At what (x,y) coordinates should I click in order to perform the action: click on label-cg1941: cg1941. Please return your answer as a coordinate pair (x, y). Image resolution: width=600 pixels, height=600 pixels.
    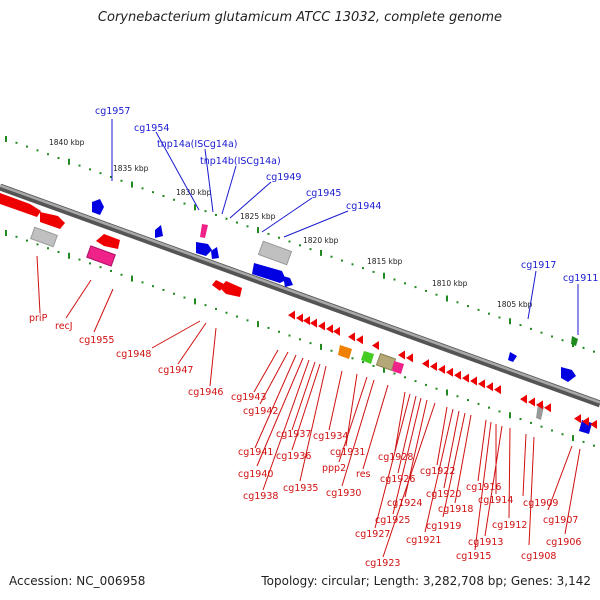
    Looking at the image, I should click on (255, 452).